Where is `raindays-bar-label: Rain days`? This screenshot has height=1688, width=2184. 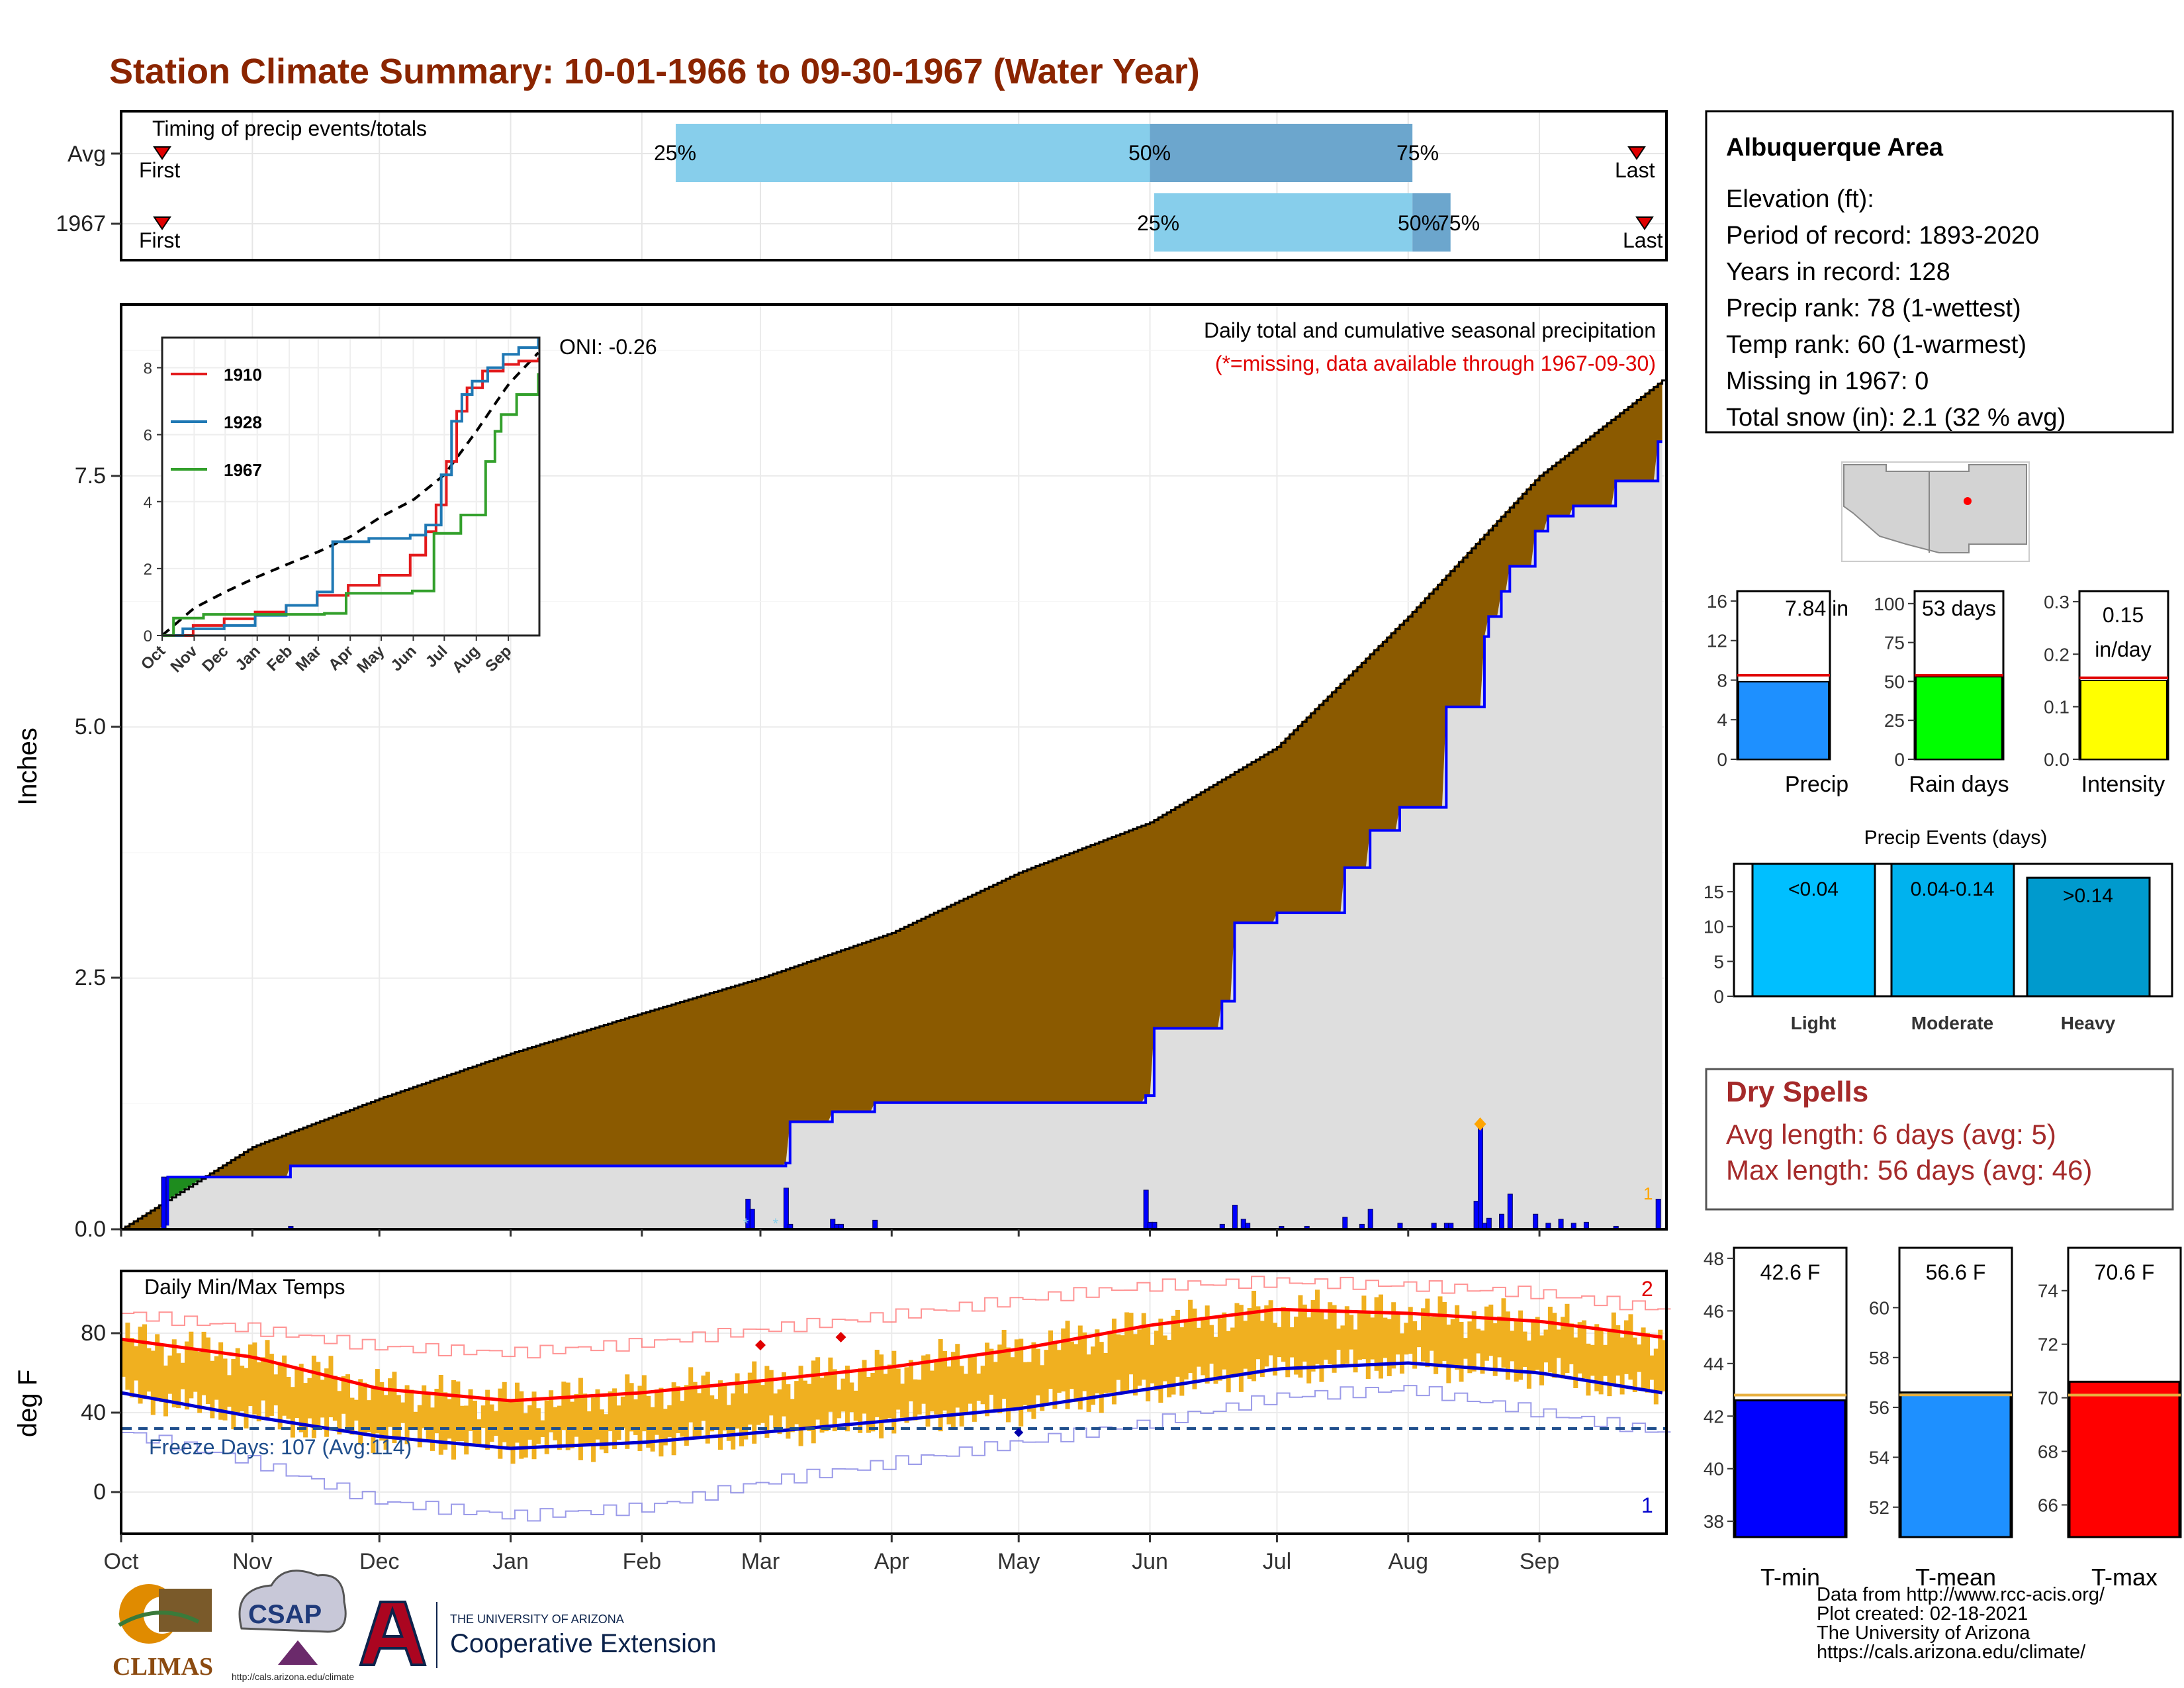 raindays-bar-label: Rain days is located at coordinates (1959, 784).